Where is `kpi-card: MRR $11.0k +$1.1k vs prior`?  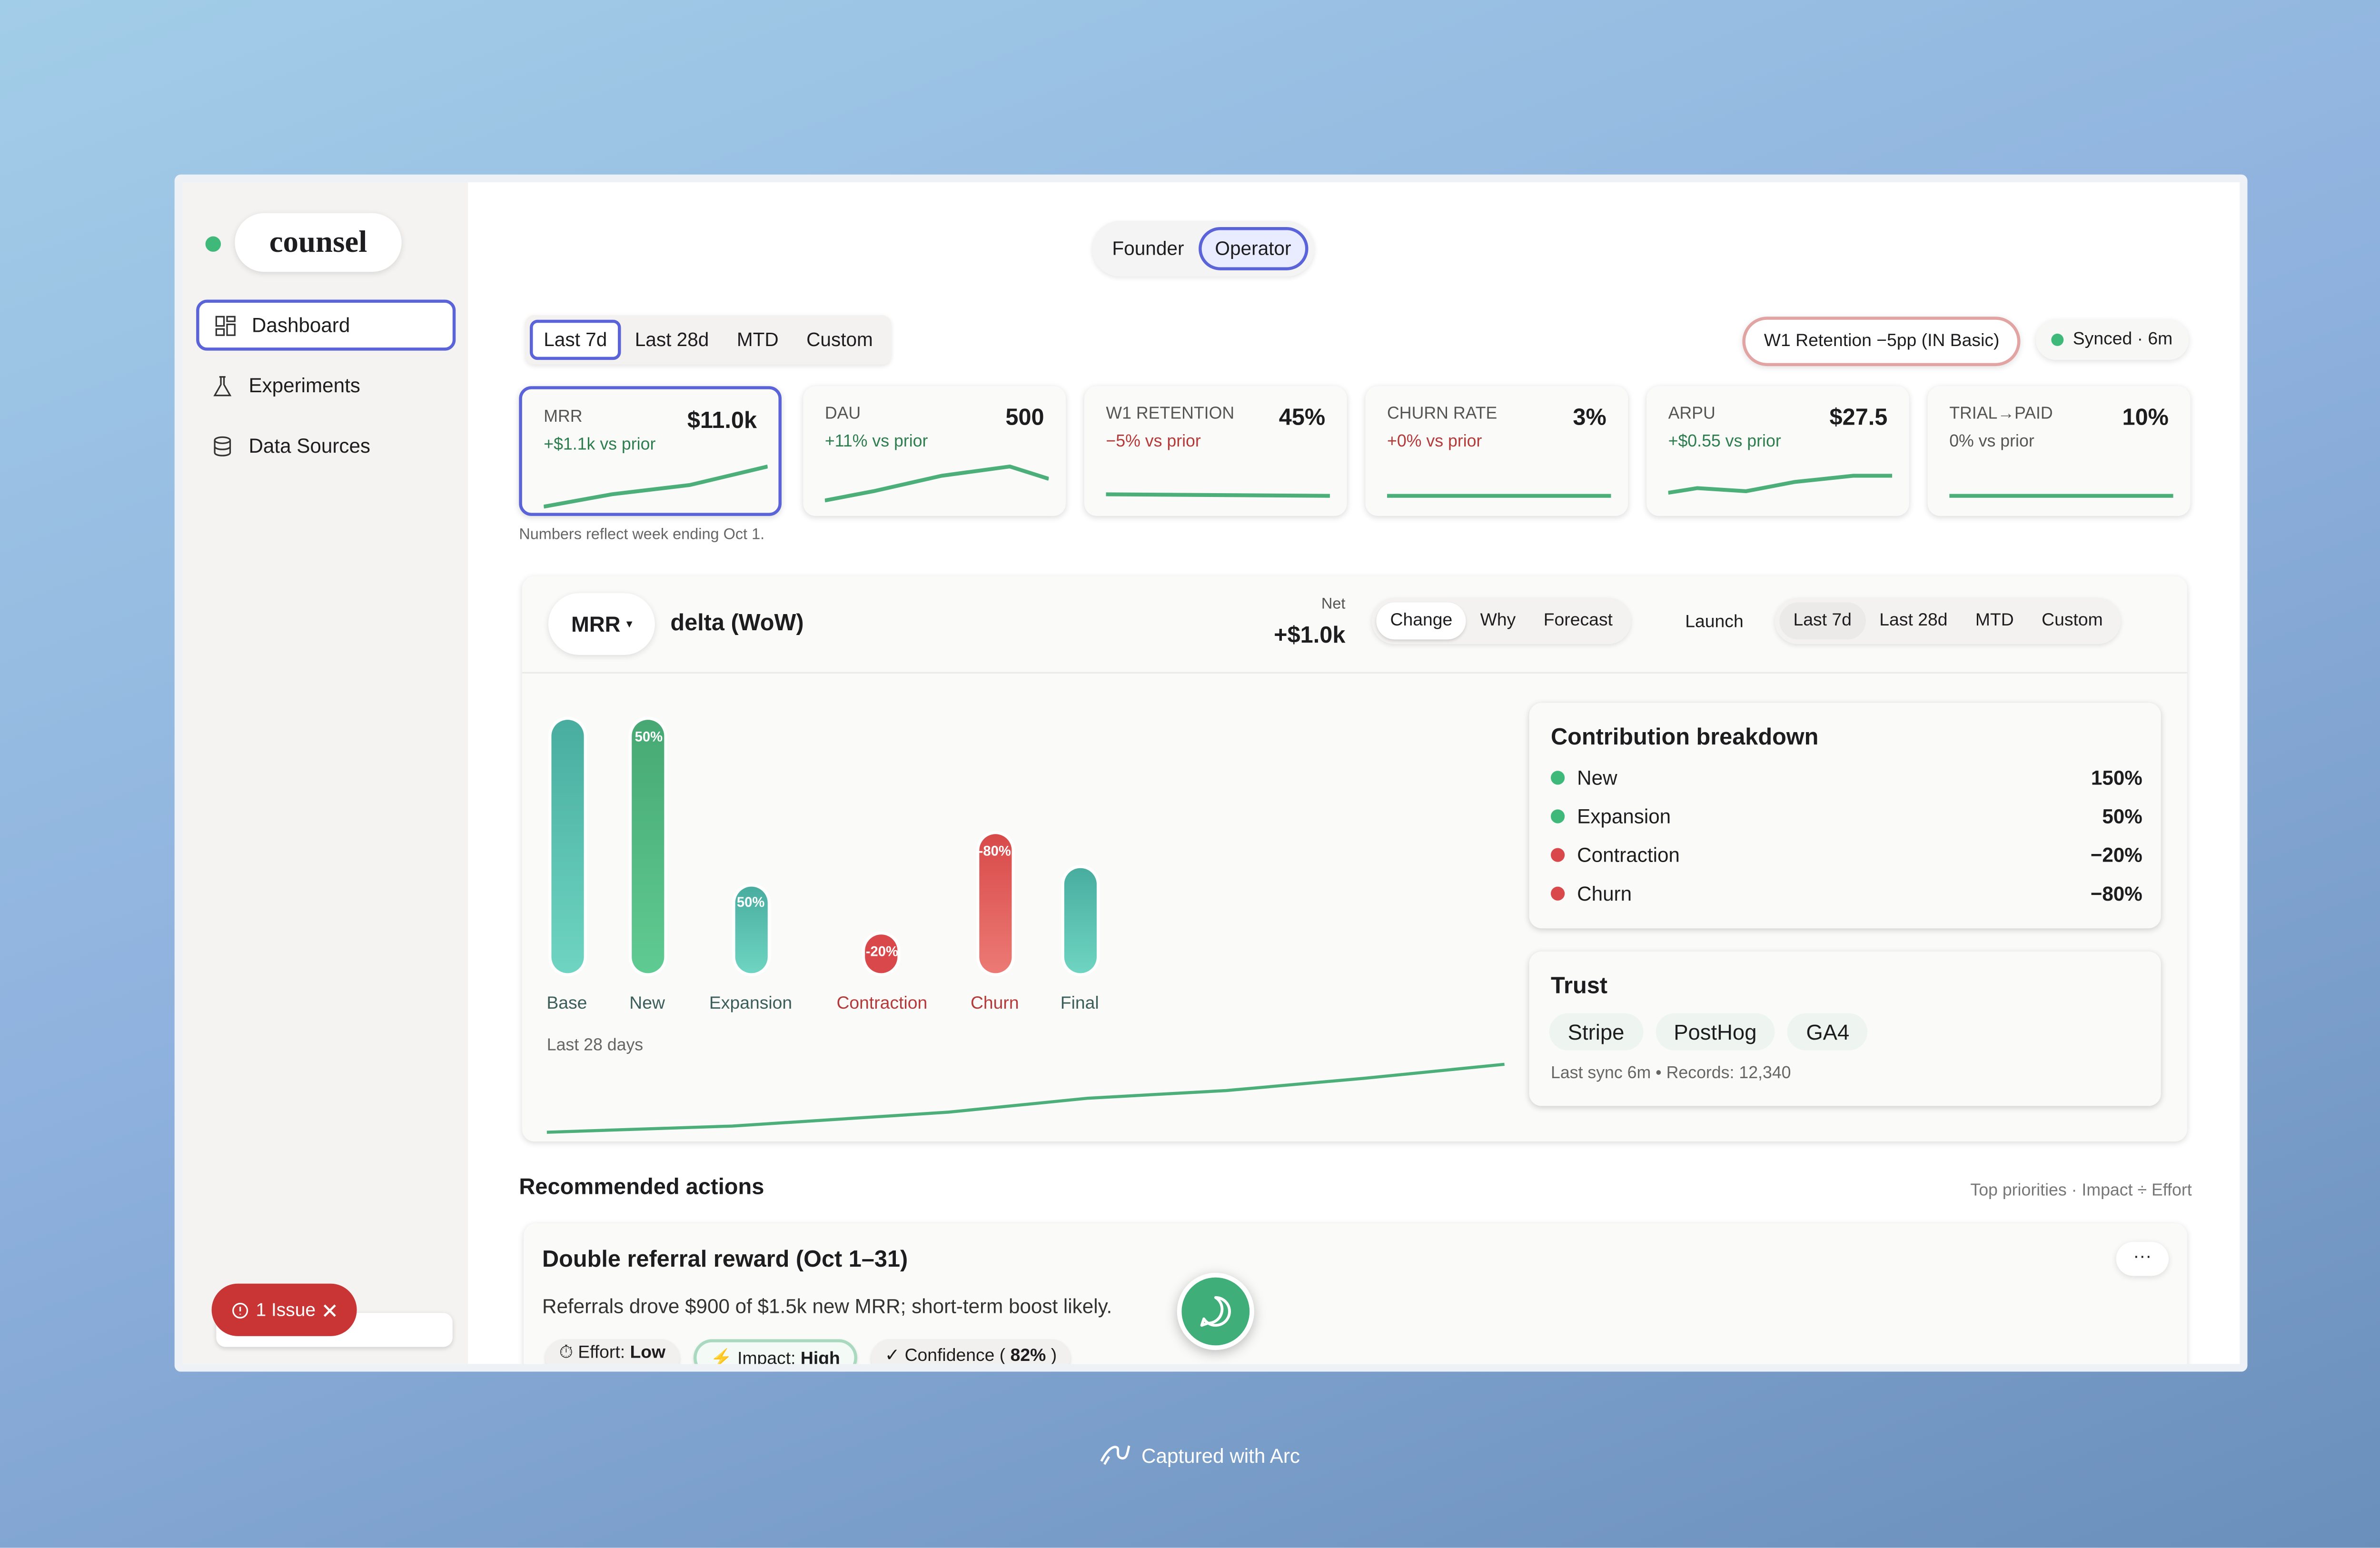 kpi-card: MRR $11.0k +$1.1k vs prior is located at coordinates (650, 451).